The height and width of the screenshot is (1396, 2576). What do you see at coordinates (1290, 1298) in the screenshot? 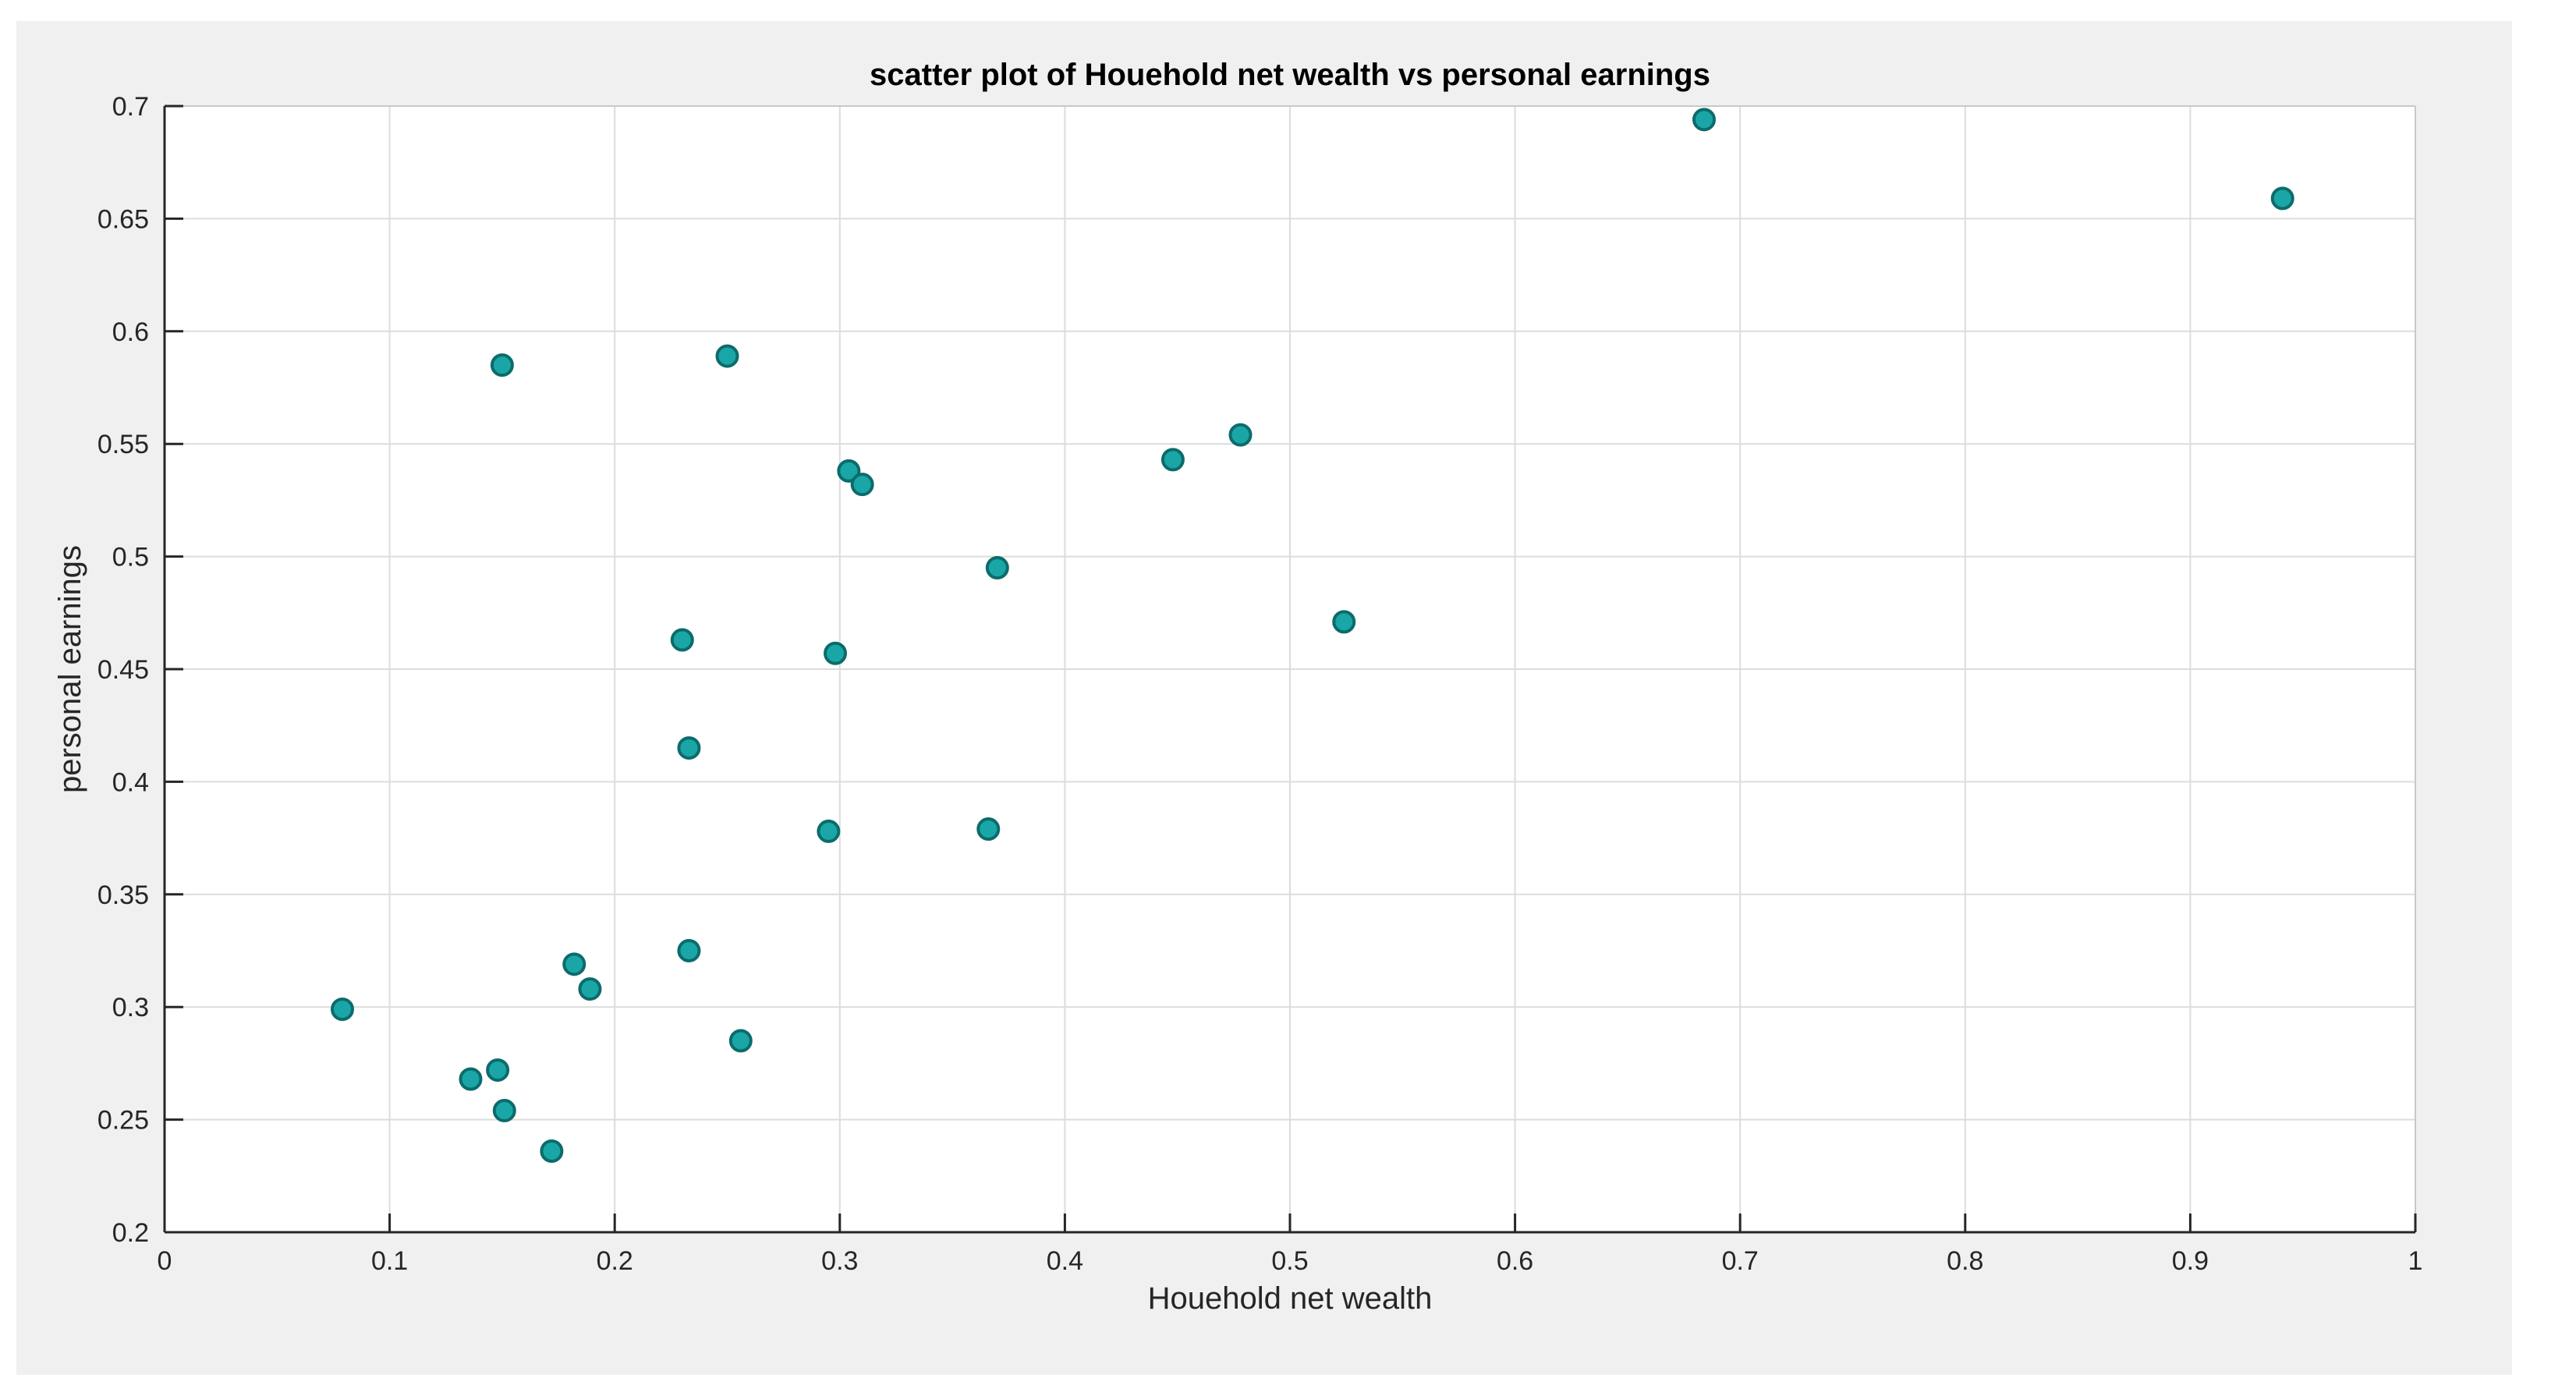
I see `x-axis-label: Houehold net wealth` at bounding box center [1290, 1298].